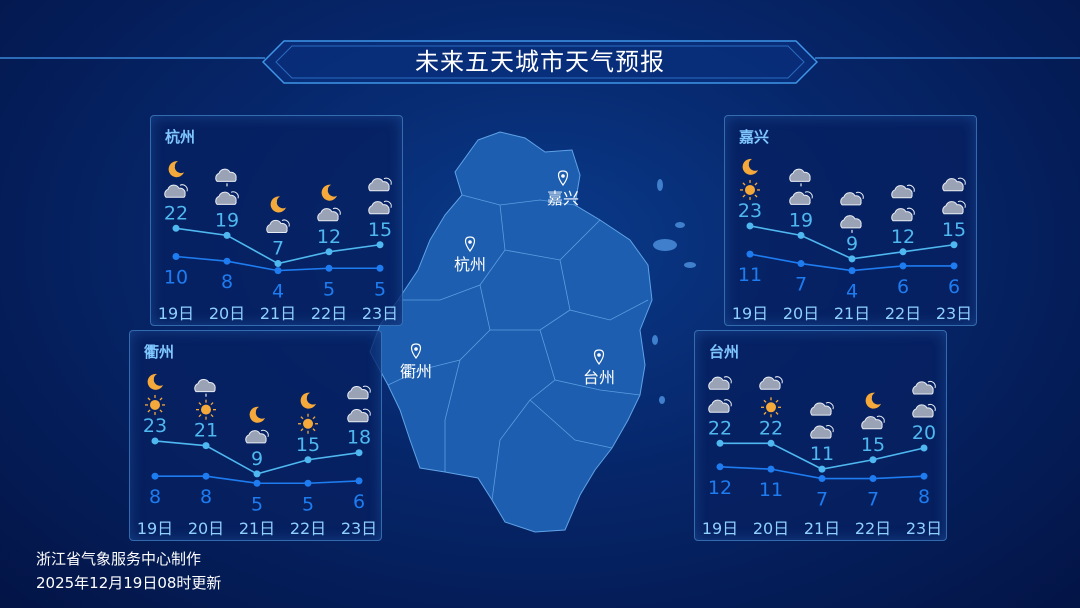 This screenshot has height=608, width=1080. I want to click on map-marker: 杭州, so click(470, 255).